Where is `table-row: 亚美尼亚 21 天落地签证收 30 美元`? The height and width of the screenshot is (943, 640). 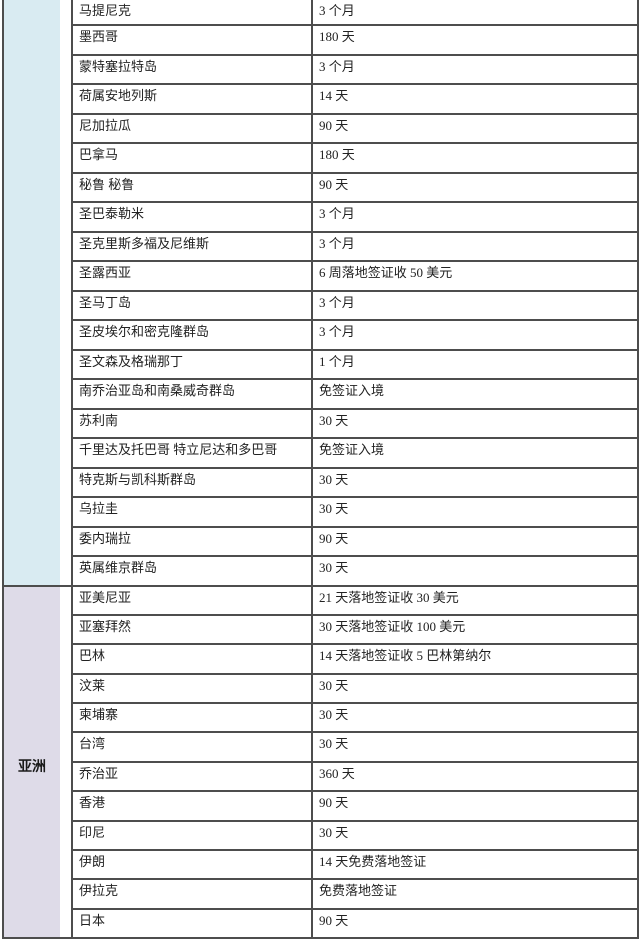
table-row: 亚美尼亚 21 天落地签证收 30 美元 is located at coordinates (355, 601).